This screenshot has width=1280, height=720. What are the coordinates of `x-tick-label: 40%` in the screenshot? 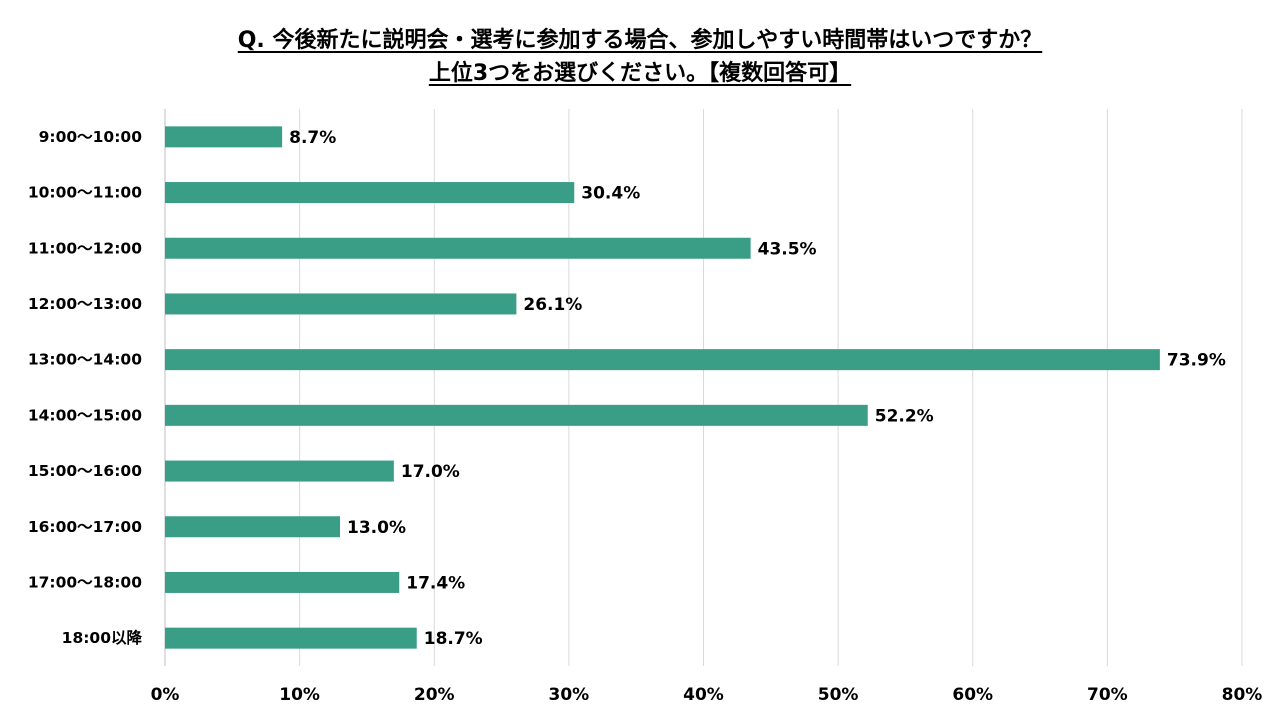 It's located at (703, 695).